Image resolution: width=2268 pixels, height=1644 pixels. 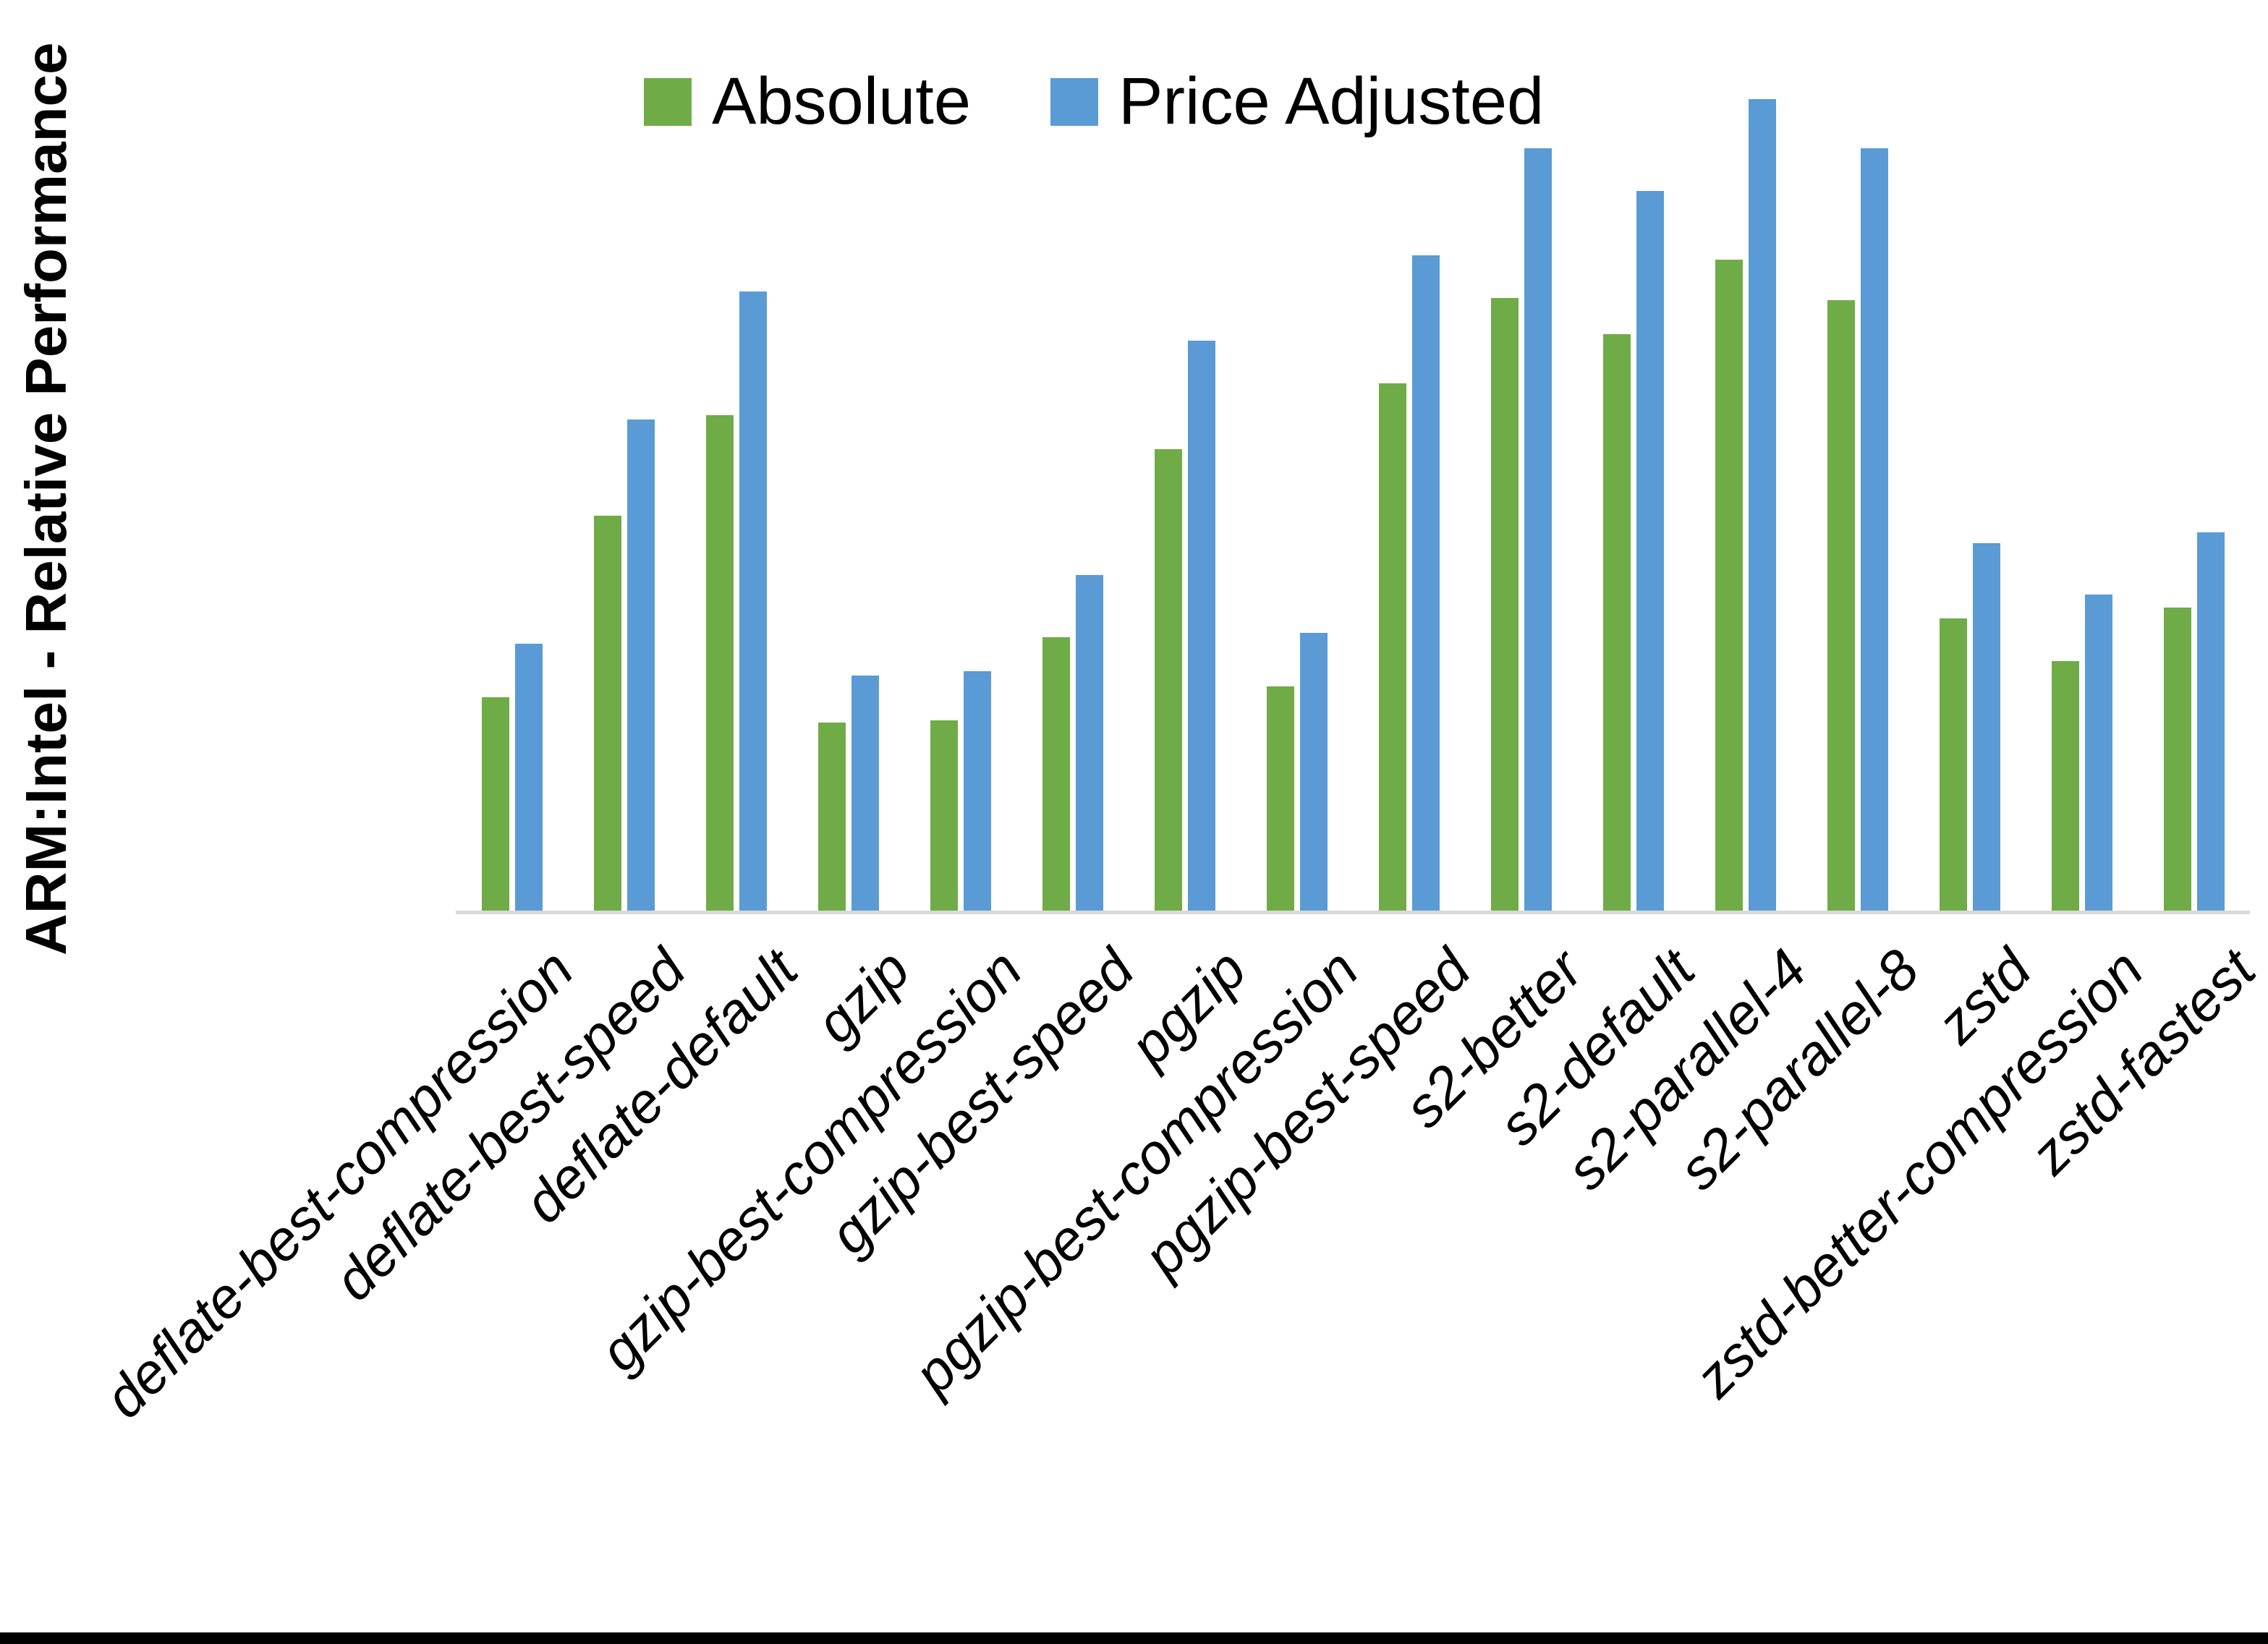 I want to click on legend-label-price-adjusted: Price Adjusted, so click(x=1331, y=101).